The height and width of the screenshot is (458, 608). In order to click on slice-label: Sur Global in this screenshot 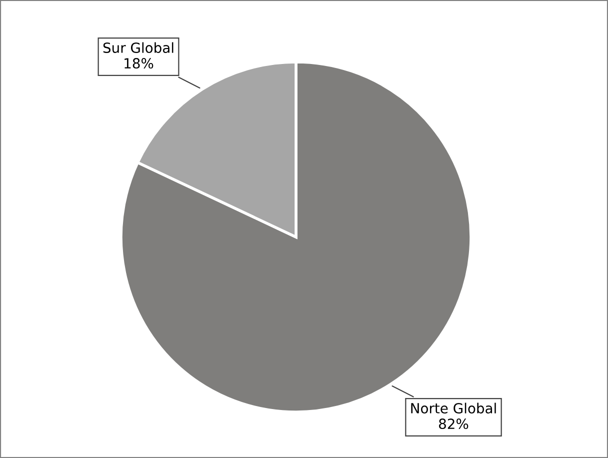, I will do `click(138, 48)`.